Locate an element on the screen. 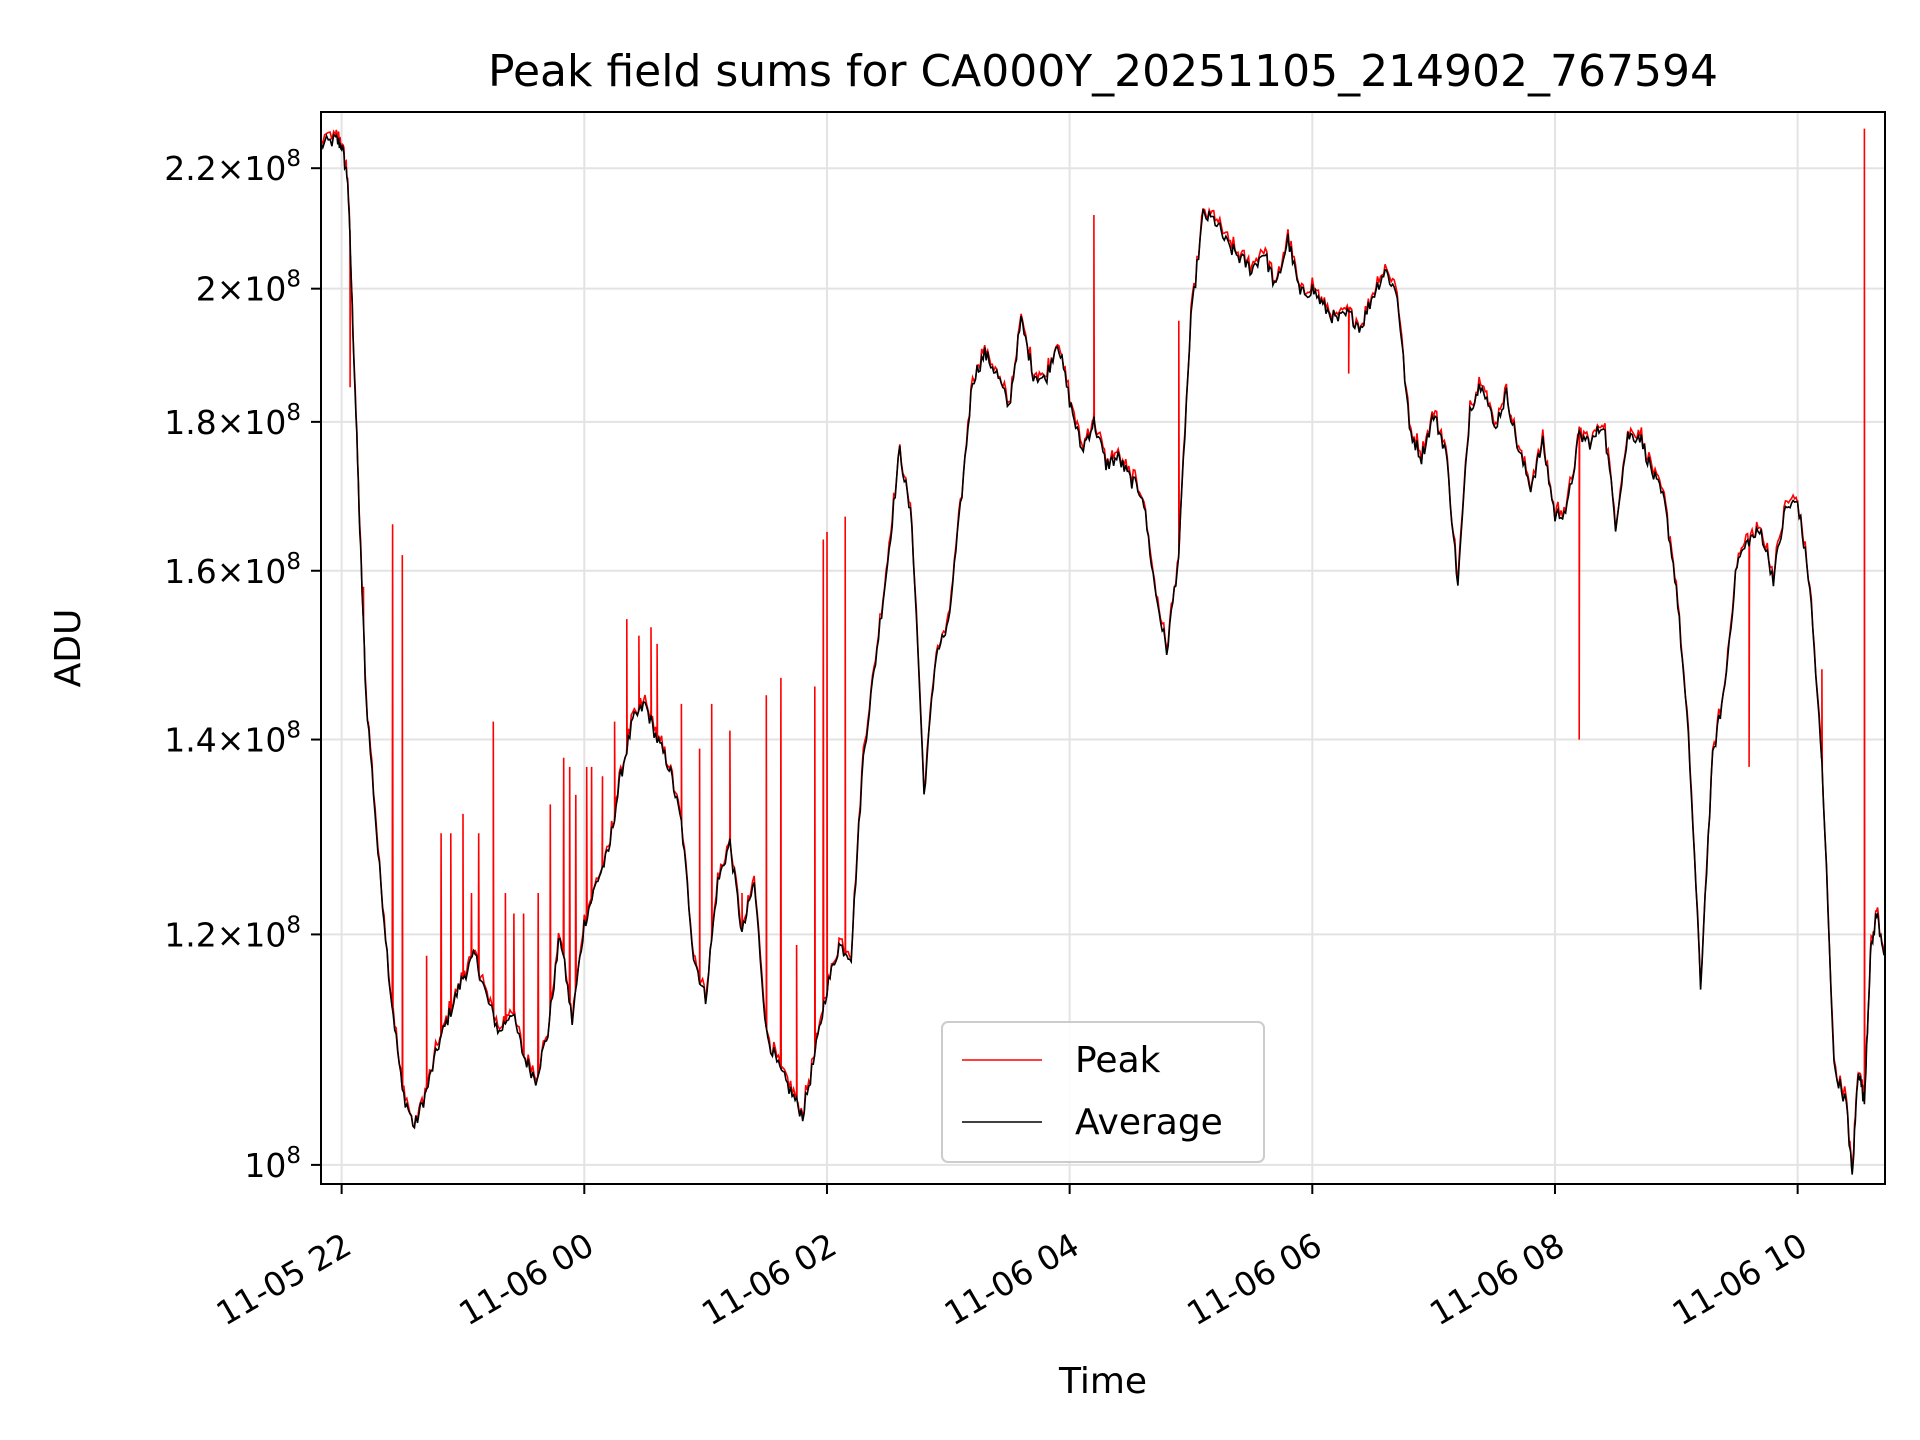 This screenshot has width=1920, height=1440. y-axis-label: ADU is located at coordinates (68, 648).